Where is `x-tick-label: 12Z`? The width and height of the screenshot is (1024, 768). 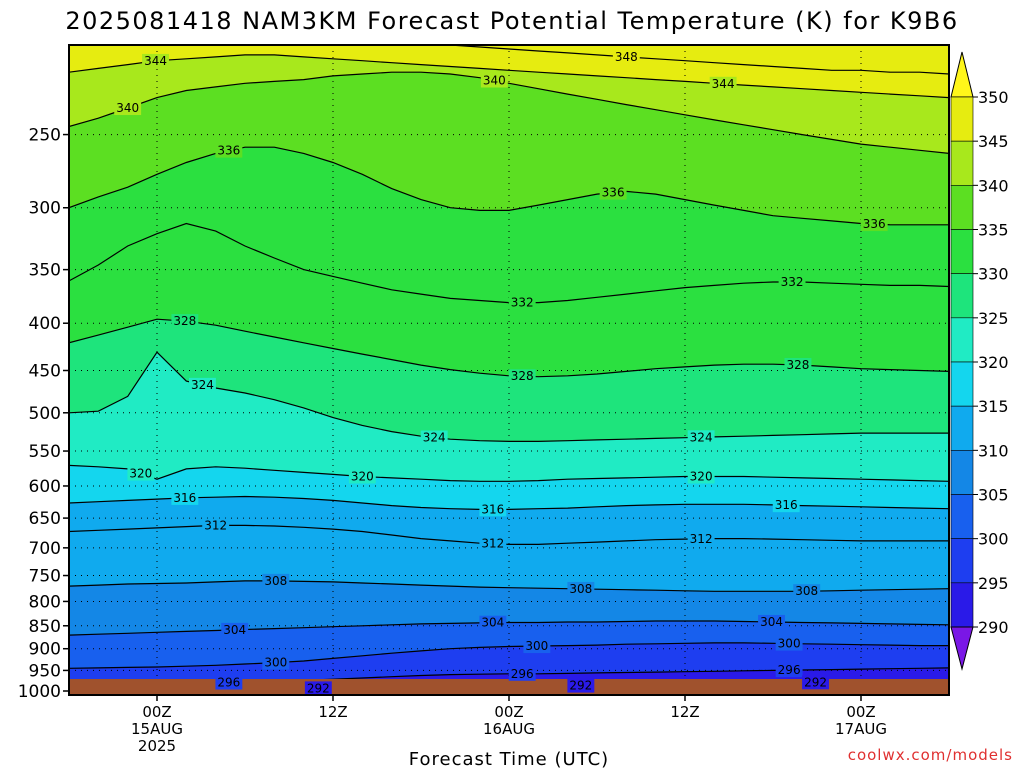
x-tick-label: 12Z is located at coordinates (332, 712).